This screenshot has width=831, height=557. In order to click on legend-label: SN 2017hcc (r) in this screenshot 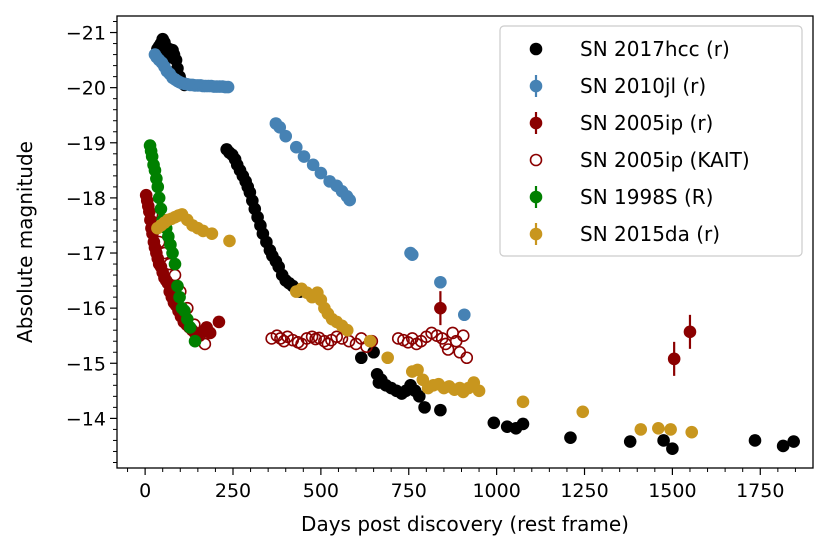, I will do `click(655, 49)`.